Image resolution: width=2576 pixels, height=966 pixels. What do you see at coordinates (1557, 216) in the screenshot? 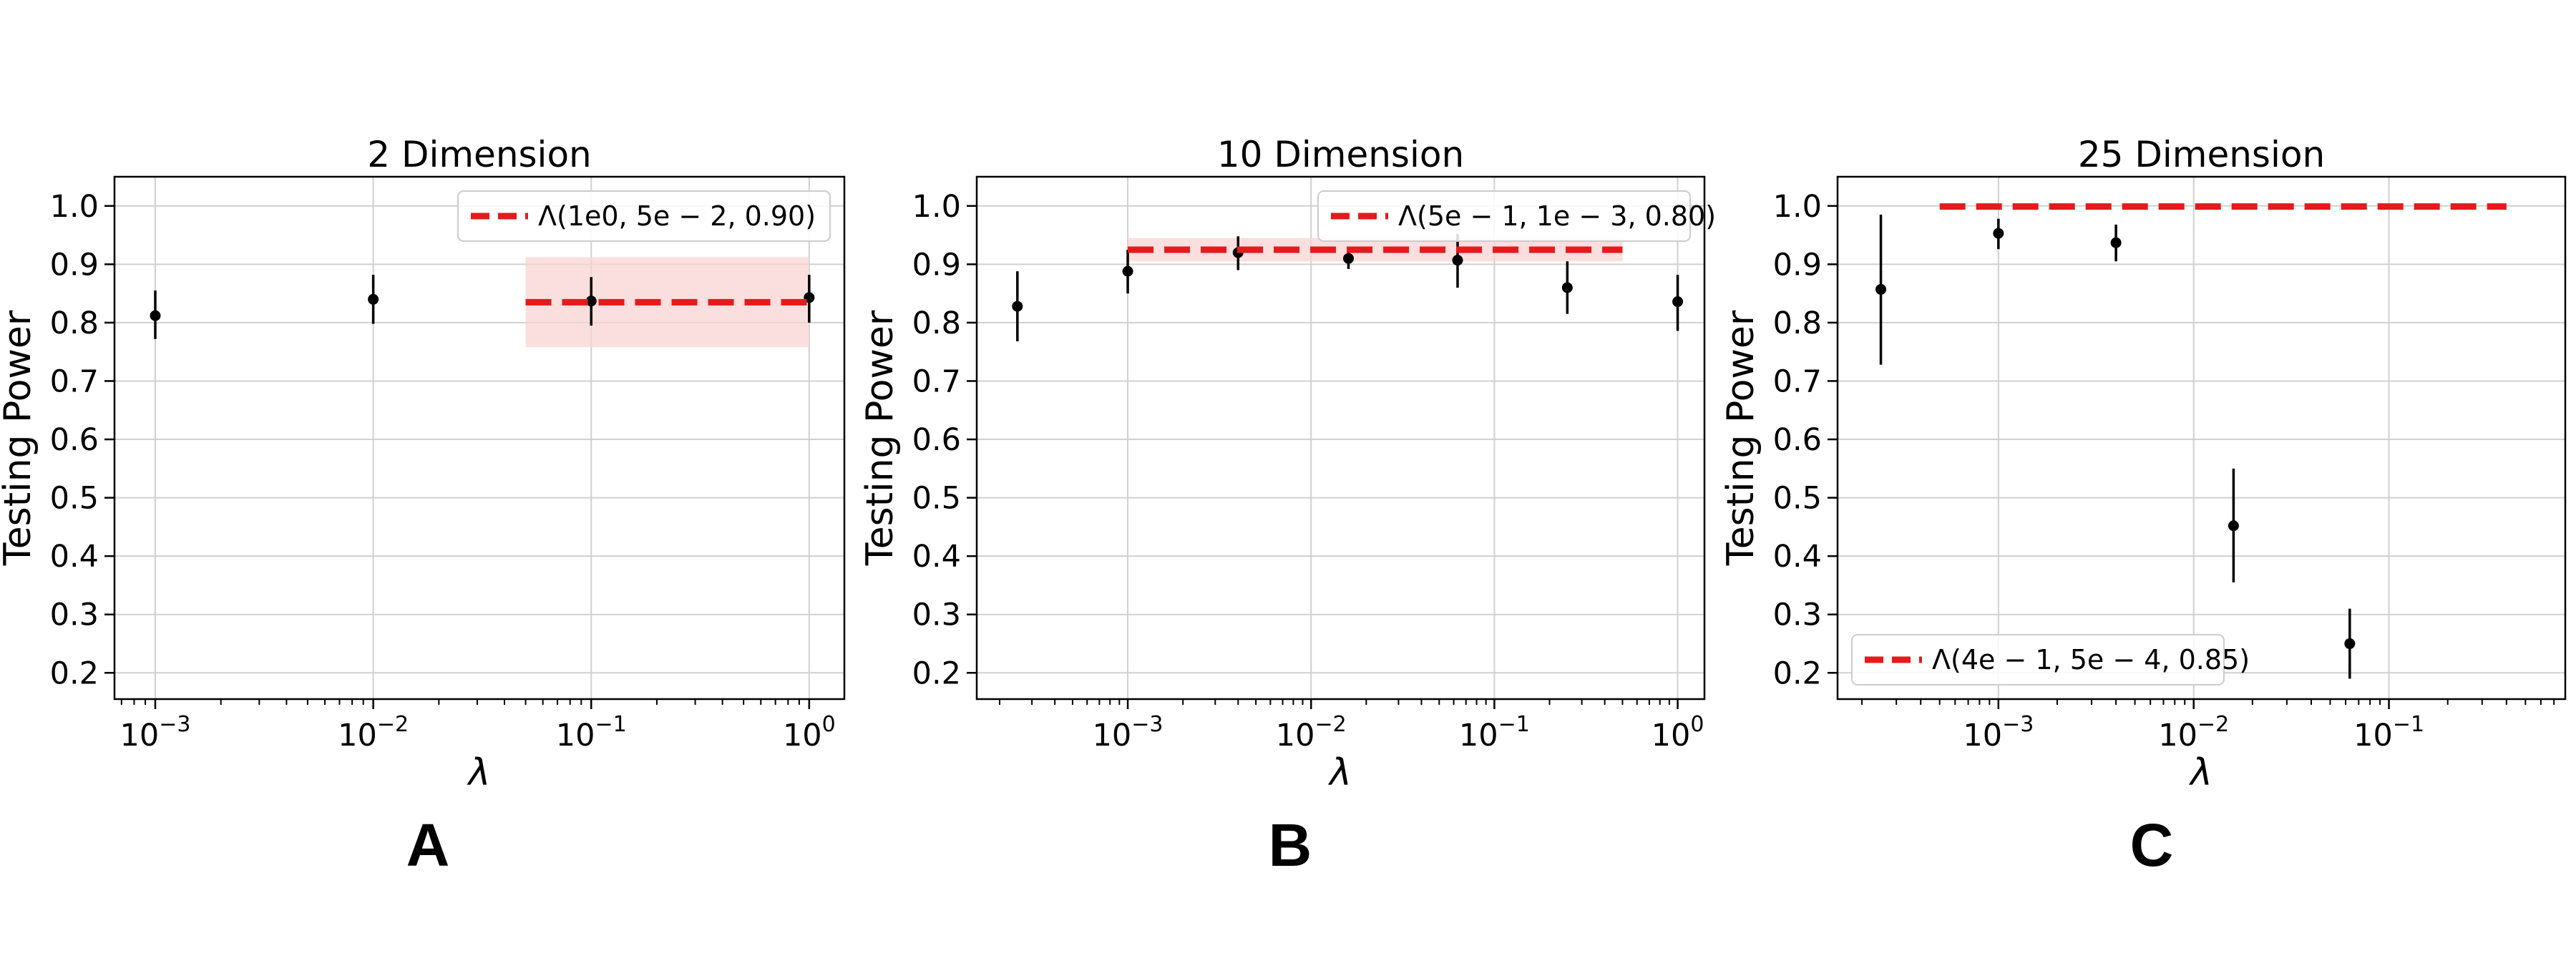
I see `legend-label: Λ(5e − 1, 1e − 3, 0.80)` at bounding box center [1557, 216].